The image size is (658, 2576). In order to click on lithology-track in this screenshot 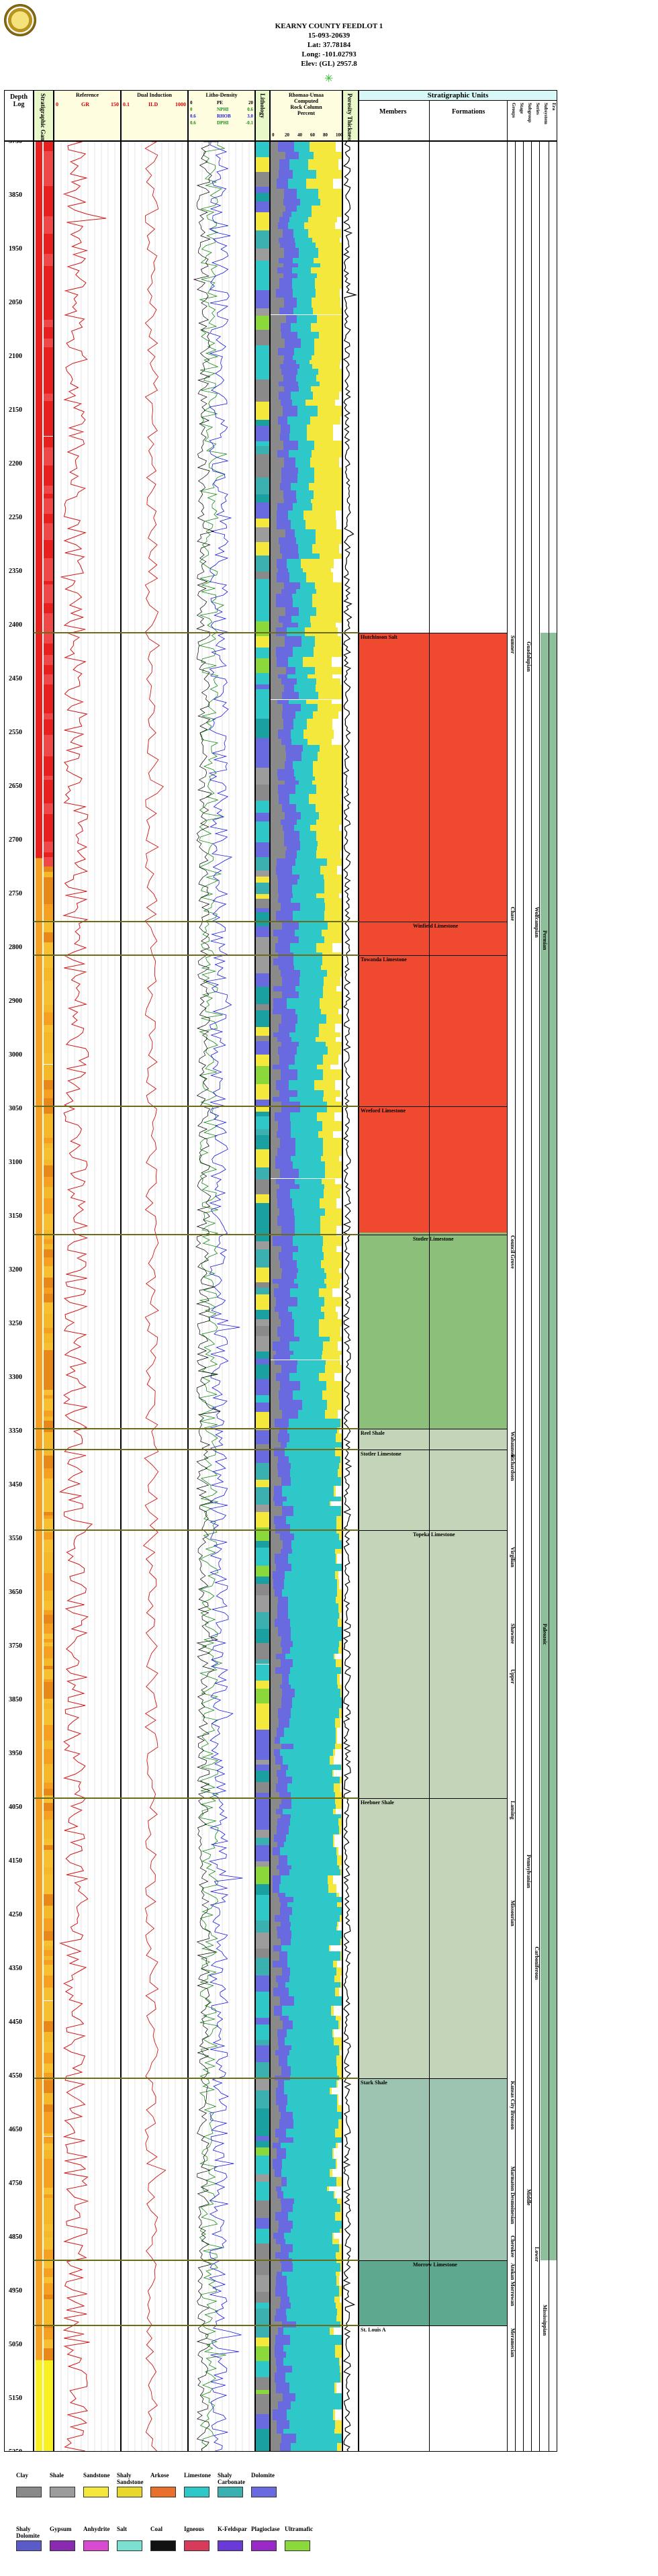, I will do `click(262, 1296)`.